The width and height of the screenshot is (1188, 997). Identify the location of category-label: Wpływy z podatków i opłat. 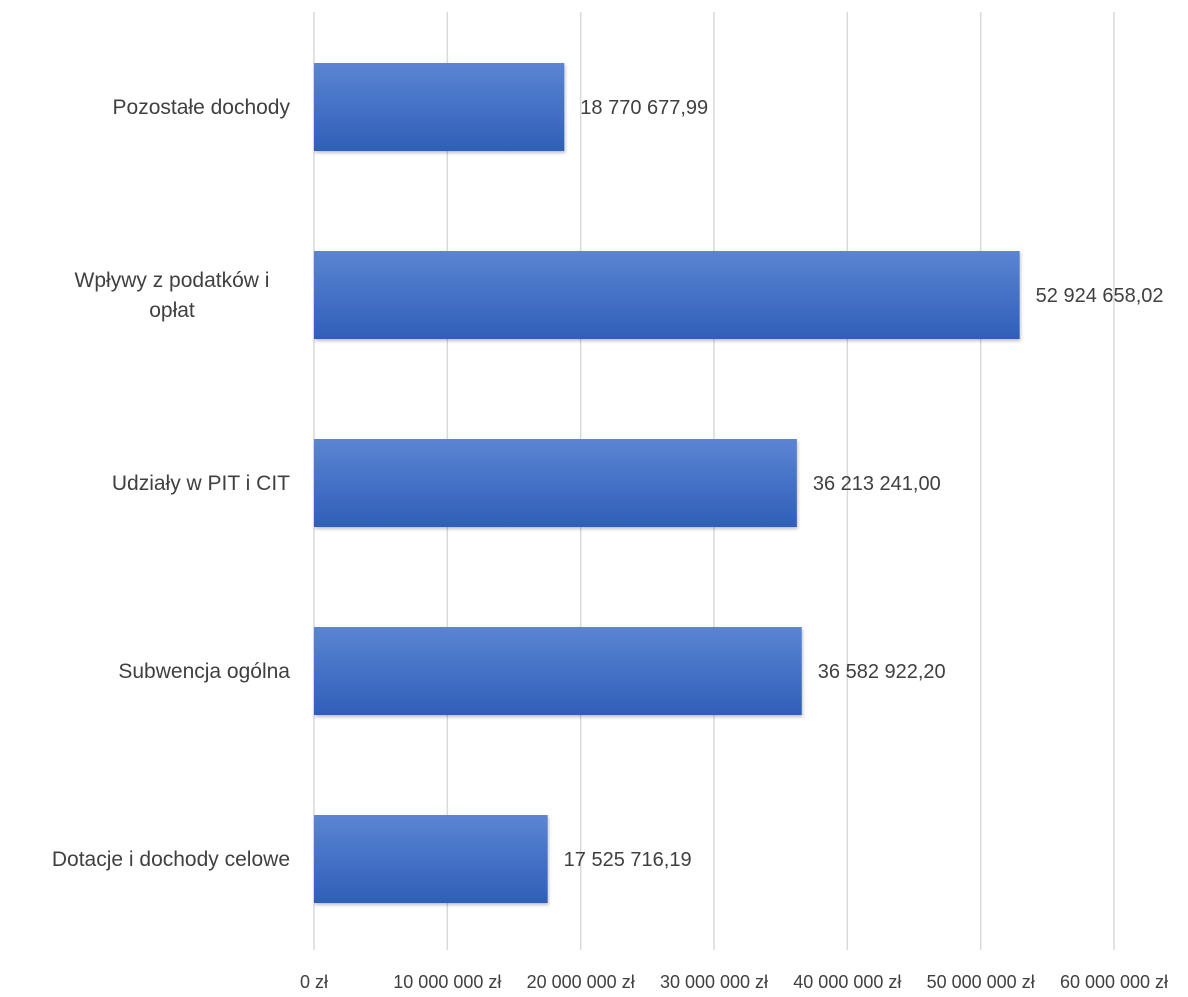
(172, 295).